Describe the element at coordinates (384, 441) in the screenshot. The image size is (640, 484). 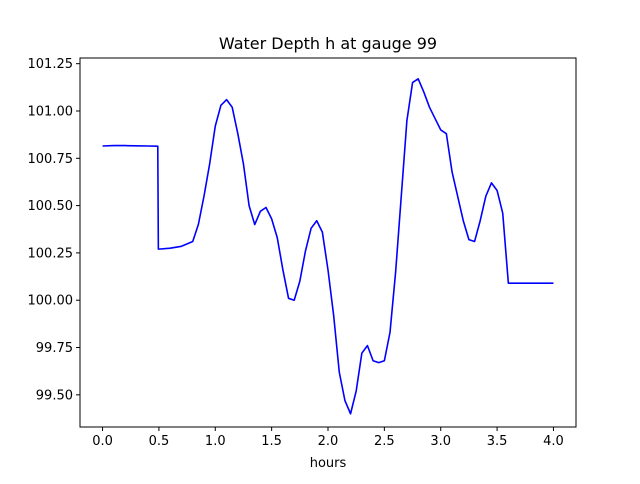
I see `x-tick-label: 2.5` at that location.